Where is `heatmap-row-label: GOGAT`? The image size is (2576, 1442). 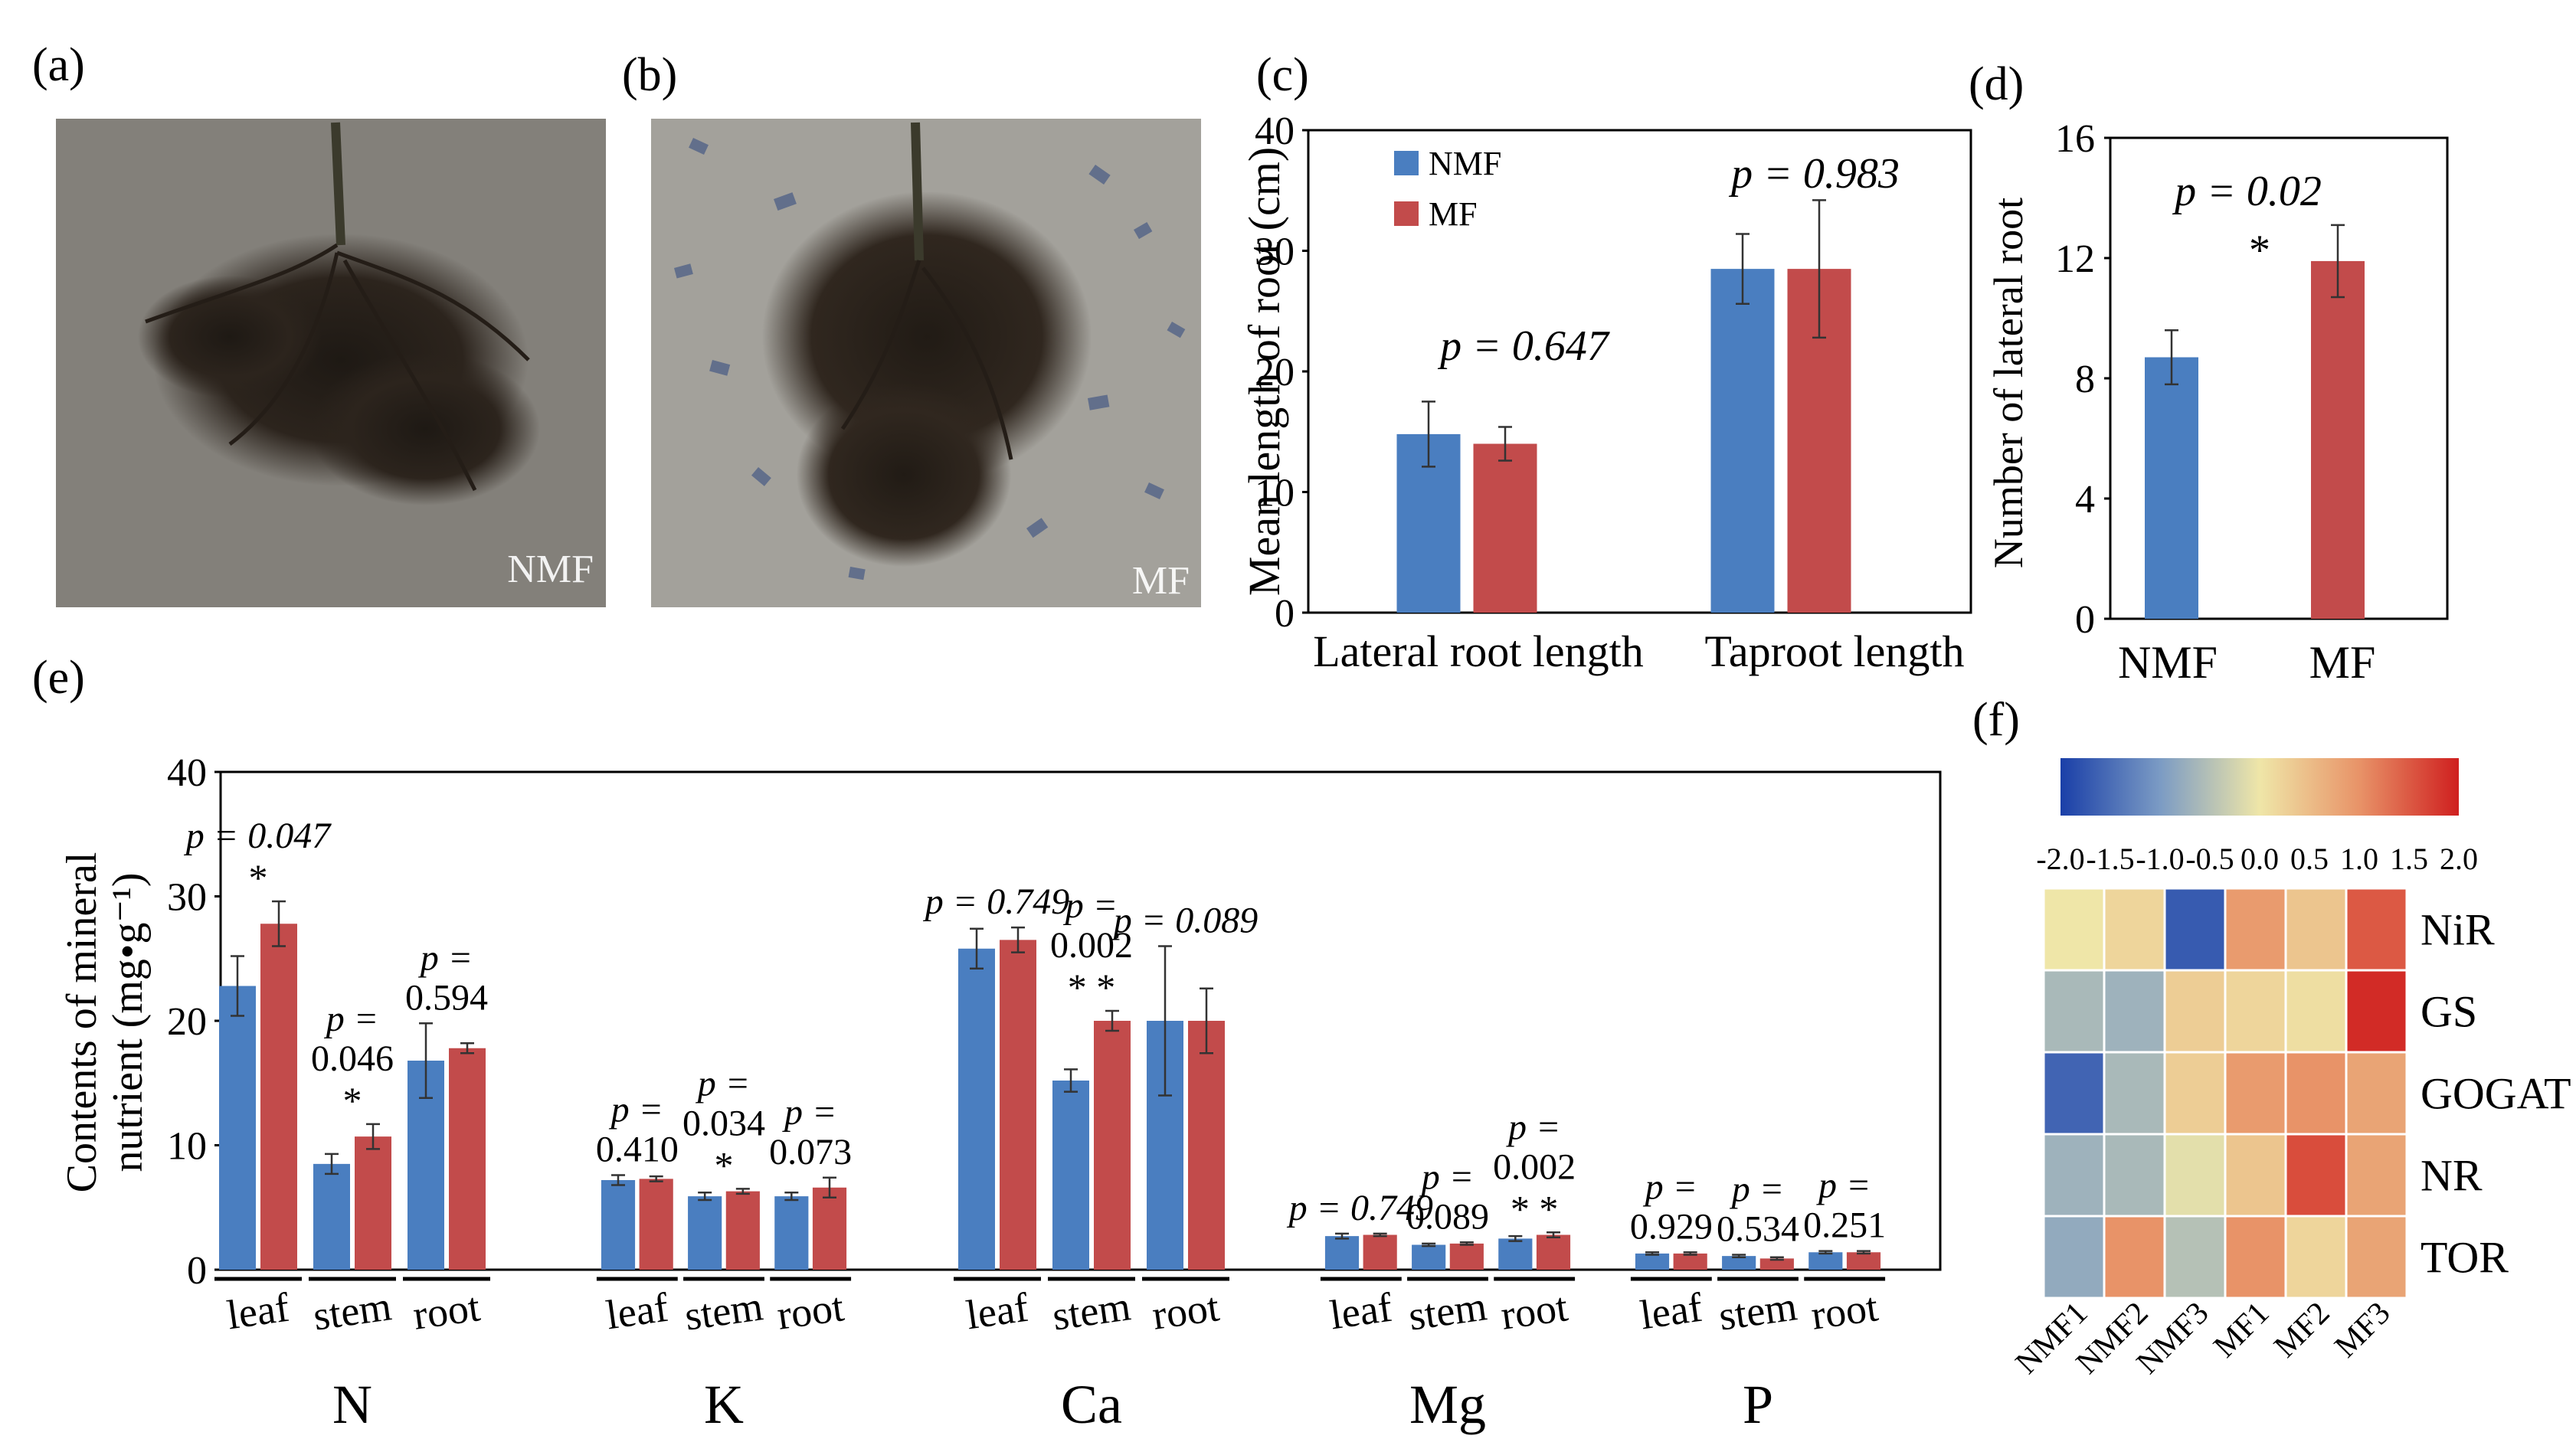 heatmap-row-label: GOGAT is located at coordinates (2496, 1094).